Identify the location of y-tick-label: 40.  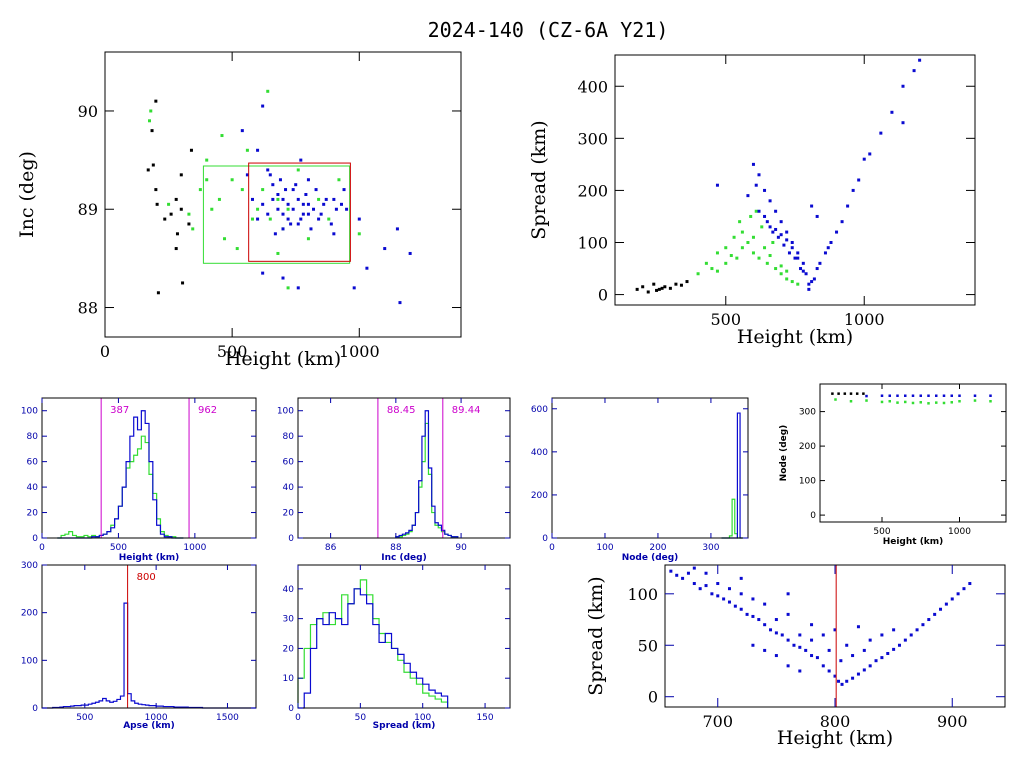
(289, 590).